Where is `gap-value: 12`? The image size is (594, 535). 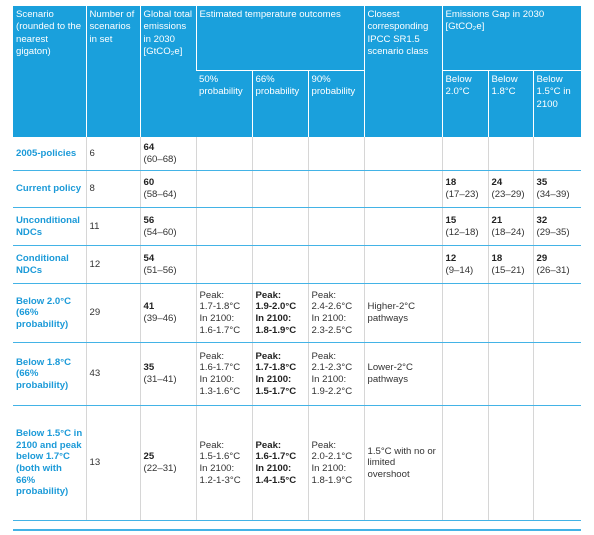 gap-value: 12 is located at coordinates (451, 258).